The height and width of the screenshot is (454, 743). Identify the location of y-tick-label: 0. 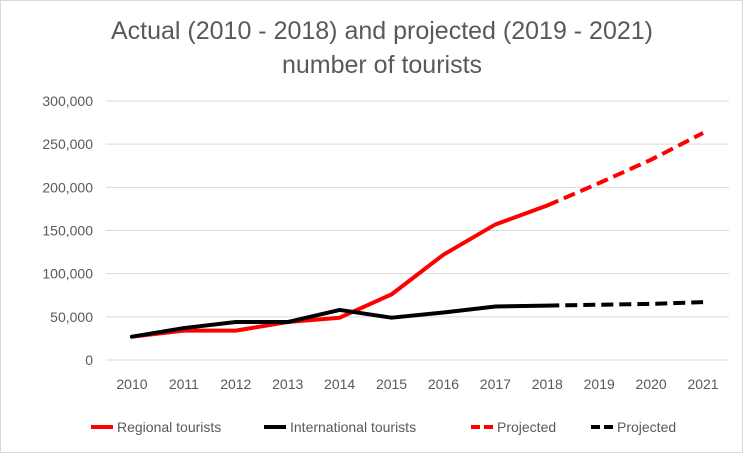
(89, 360).